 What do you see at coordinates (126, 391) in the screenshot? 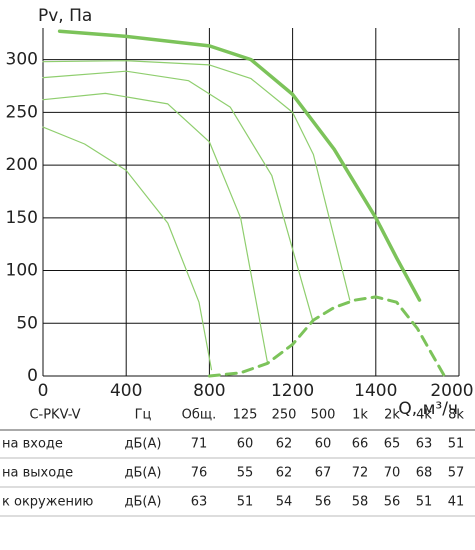
I see `x-tick-label: 400` at bounding box center [126, 391].